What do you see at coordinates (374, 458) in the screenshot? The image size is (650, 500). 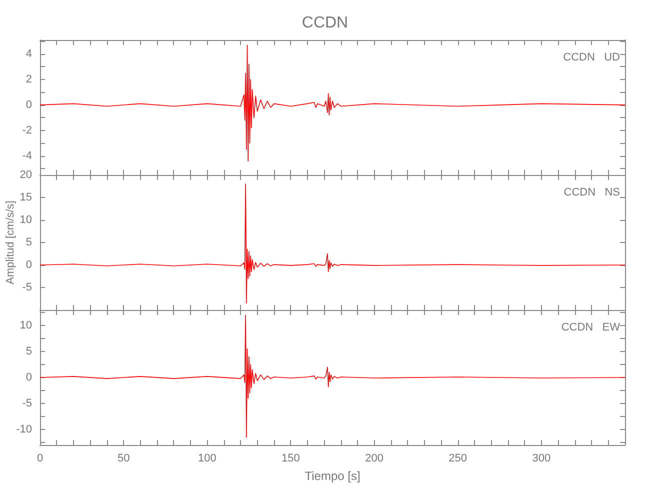 I see `x-tick-label: 200` at bounding box center [374, 458].